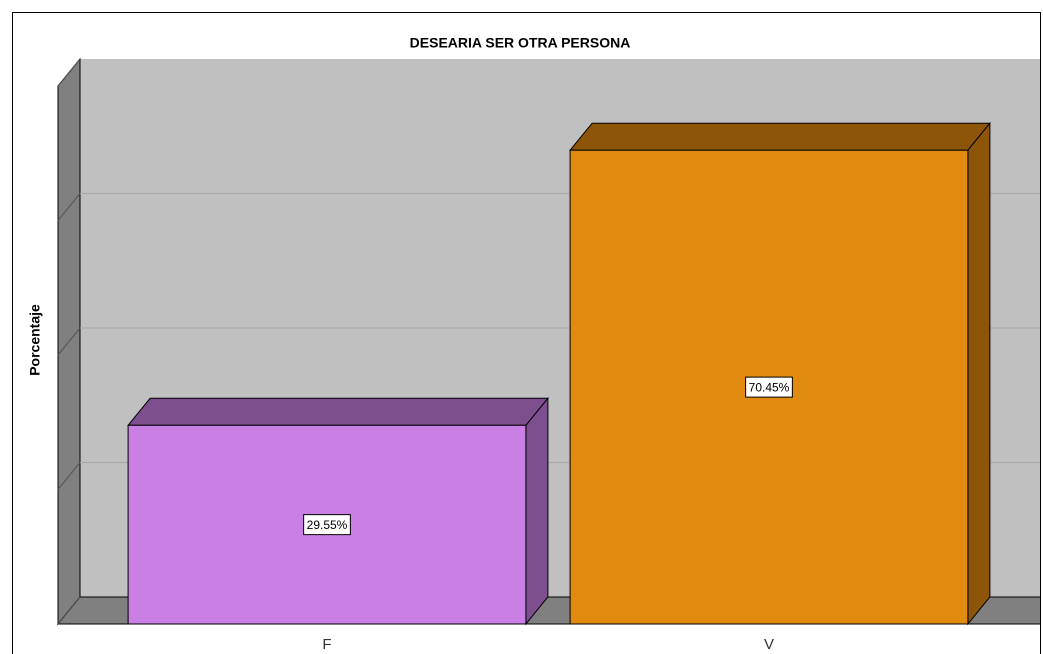 This screenshot has height=654, width=1043. Describe the element at coordinates (326, 644) in the screenshot. I see `x-tick-label: F` at that location.